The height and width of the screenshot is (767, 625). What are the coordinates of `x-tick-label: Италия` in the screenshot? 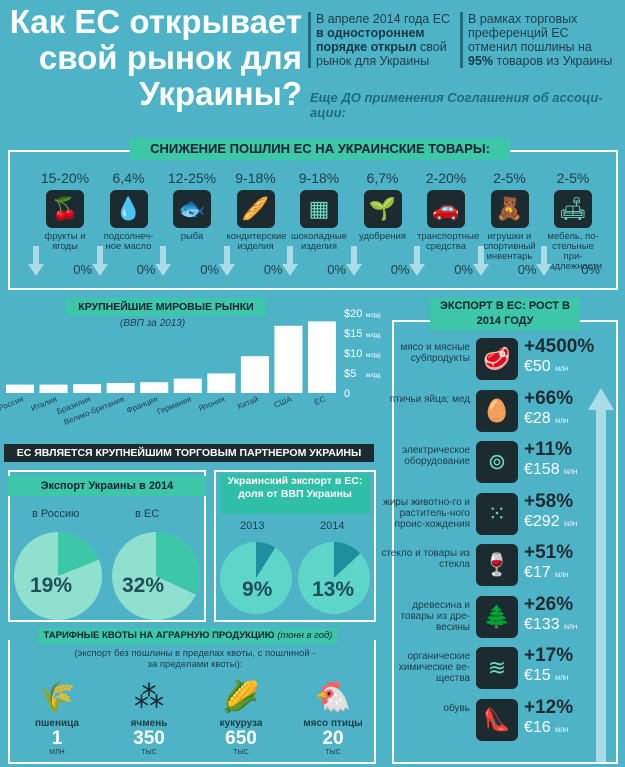 It's located at (44, 404).